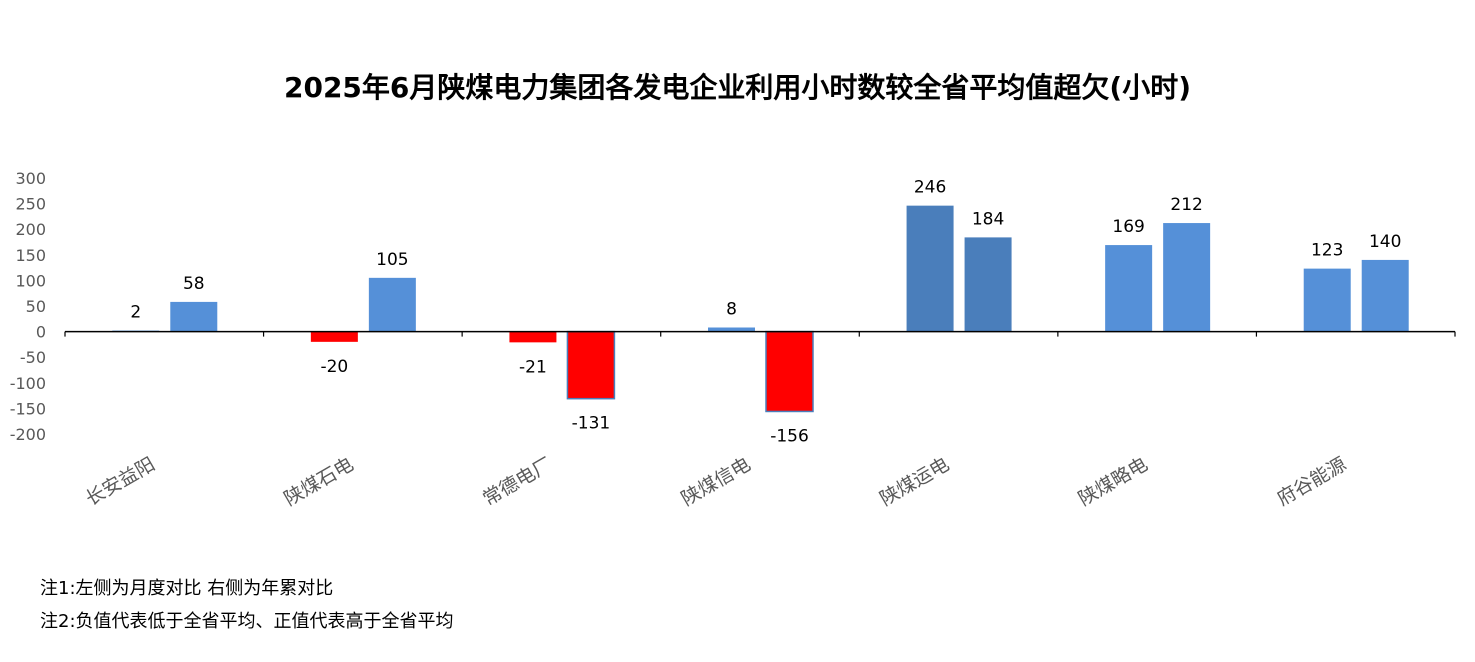 This screenshot has height=662, width=1475. What do you see at coordinates (731, 310) in the screenshot?
I see `data-label: 8` at bounding box center [731, 310].